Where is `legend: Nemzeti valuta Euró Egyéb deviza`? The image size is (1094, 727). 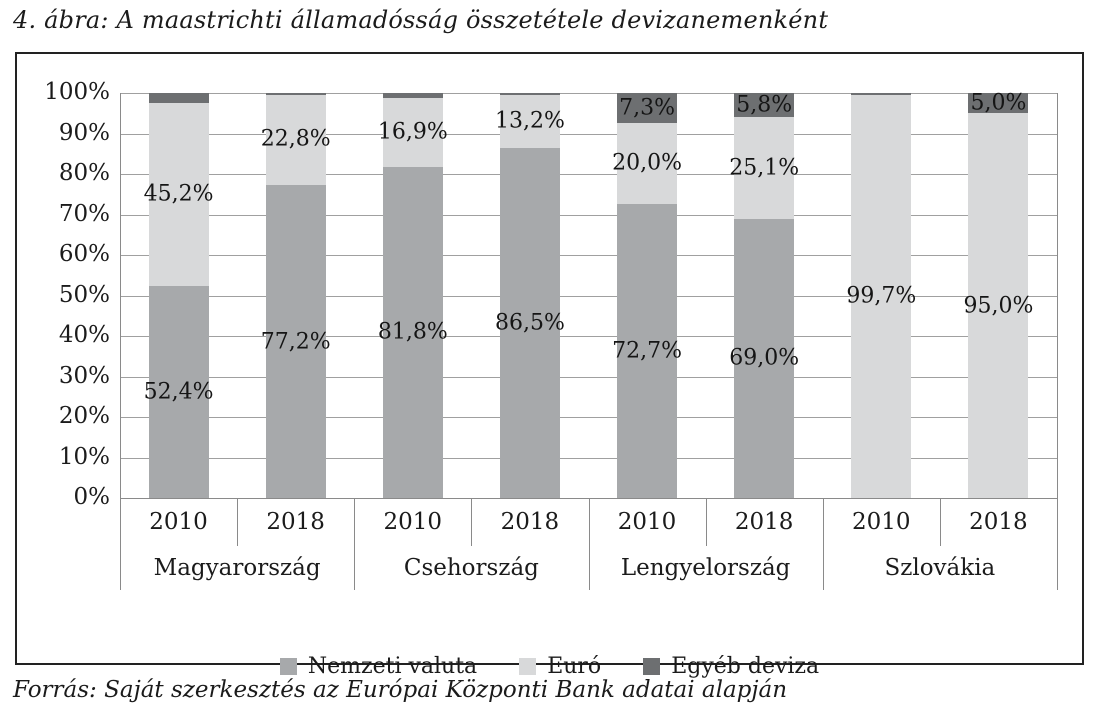
legend: Nemzeti valuta Euró Egyéb deviza is located at coordinates (549, 666).